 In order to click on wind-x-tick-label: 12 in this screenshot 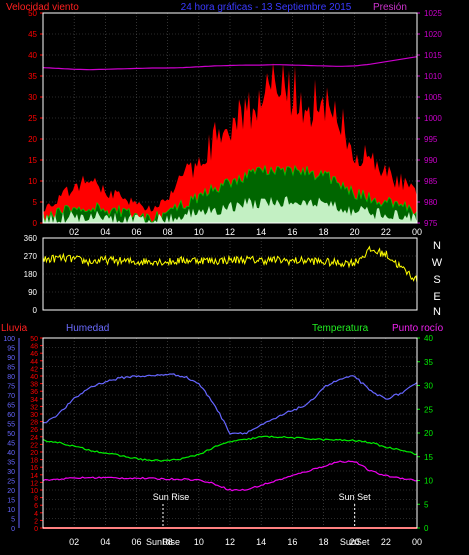, I will do `click(230, 232)`.